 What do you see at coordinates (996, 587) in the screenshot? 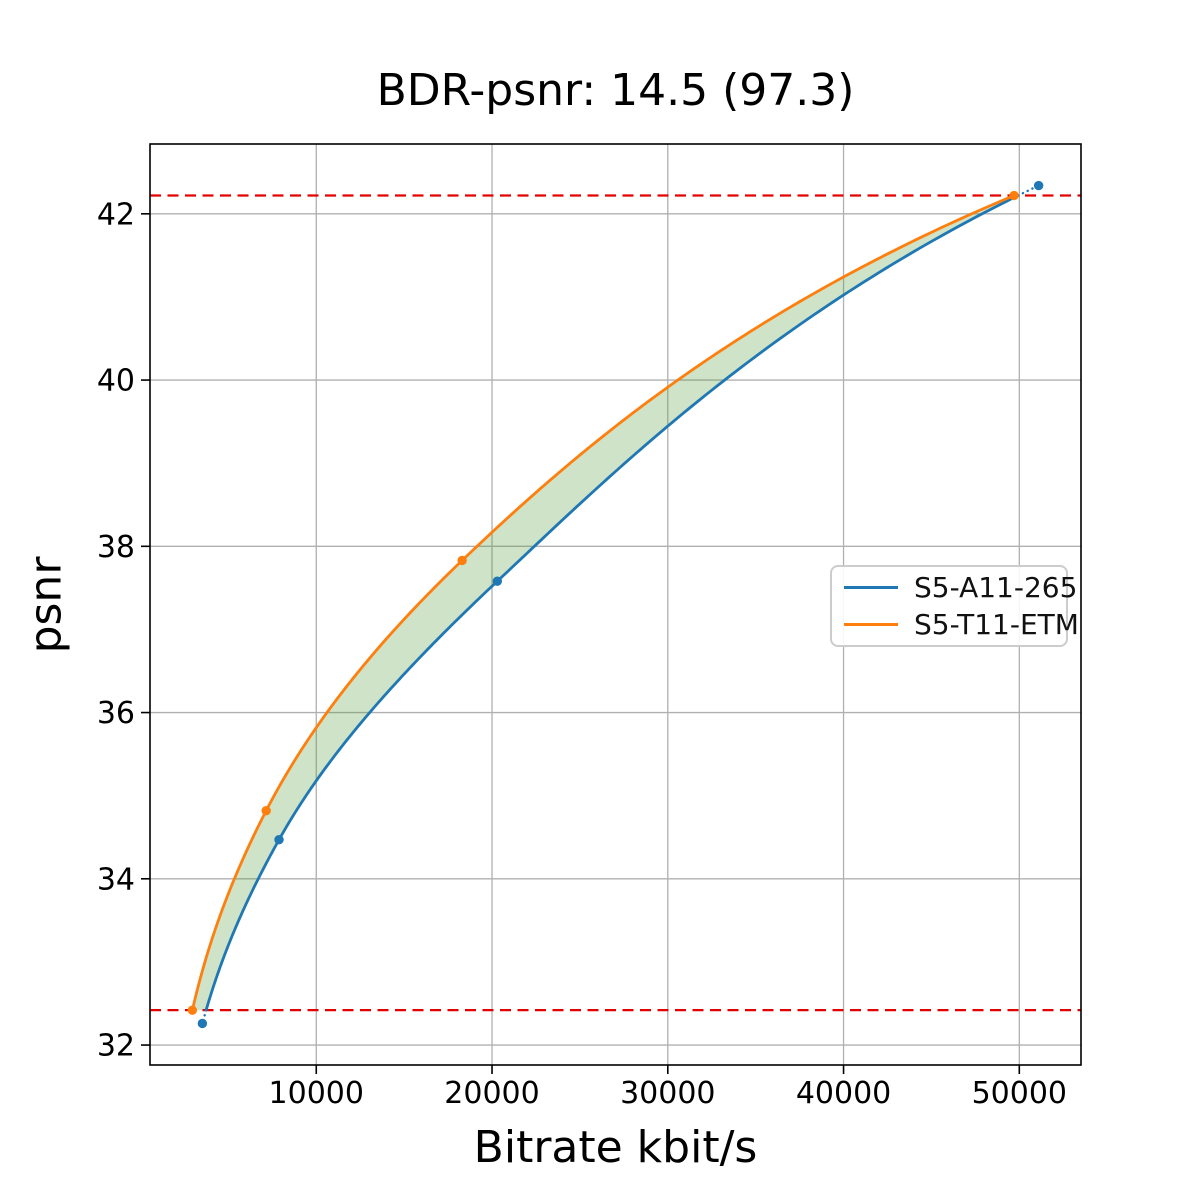
I see `legend-label: S5-A11-265` at bounding box center [996, 587].